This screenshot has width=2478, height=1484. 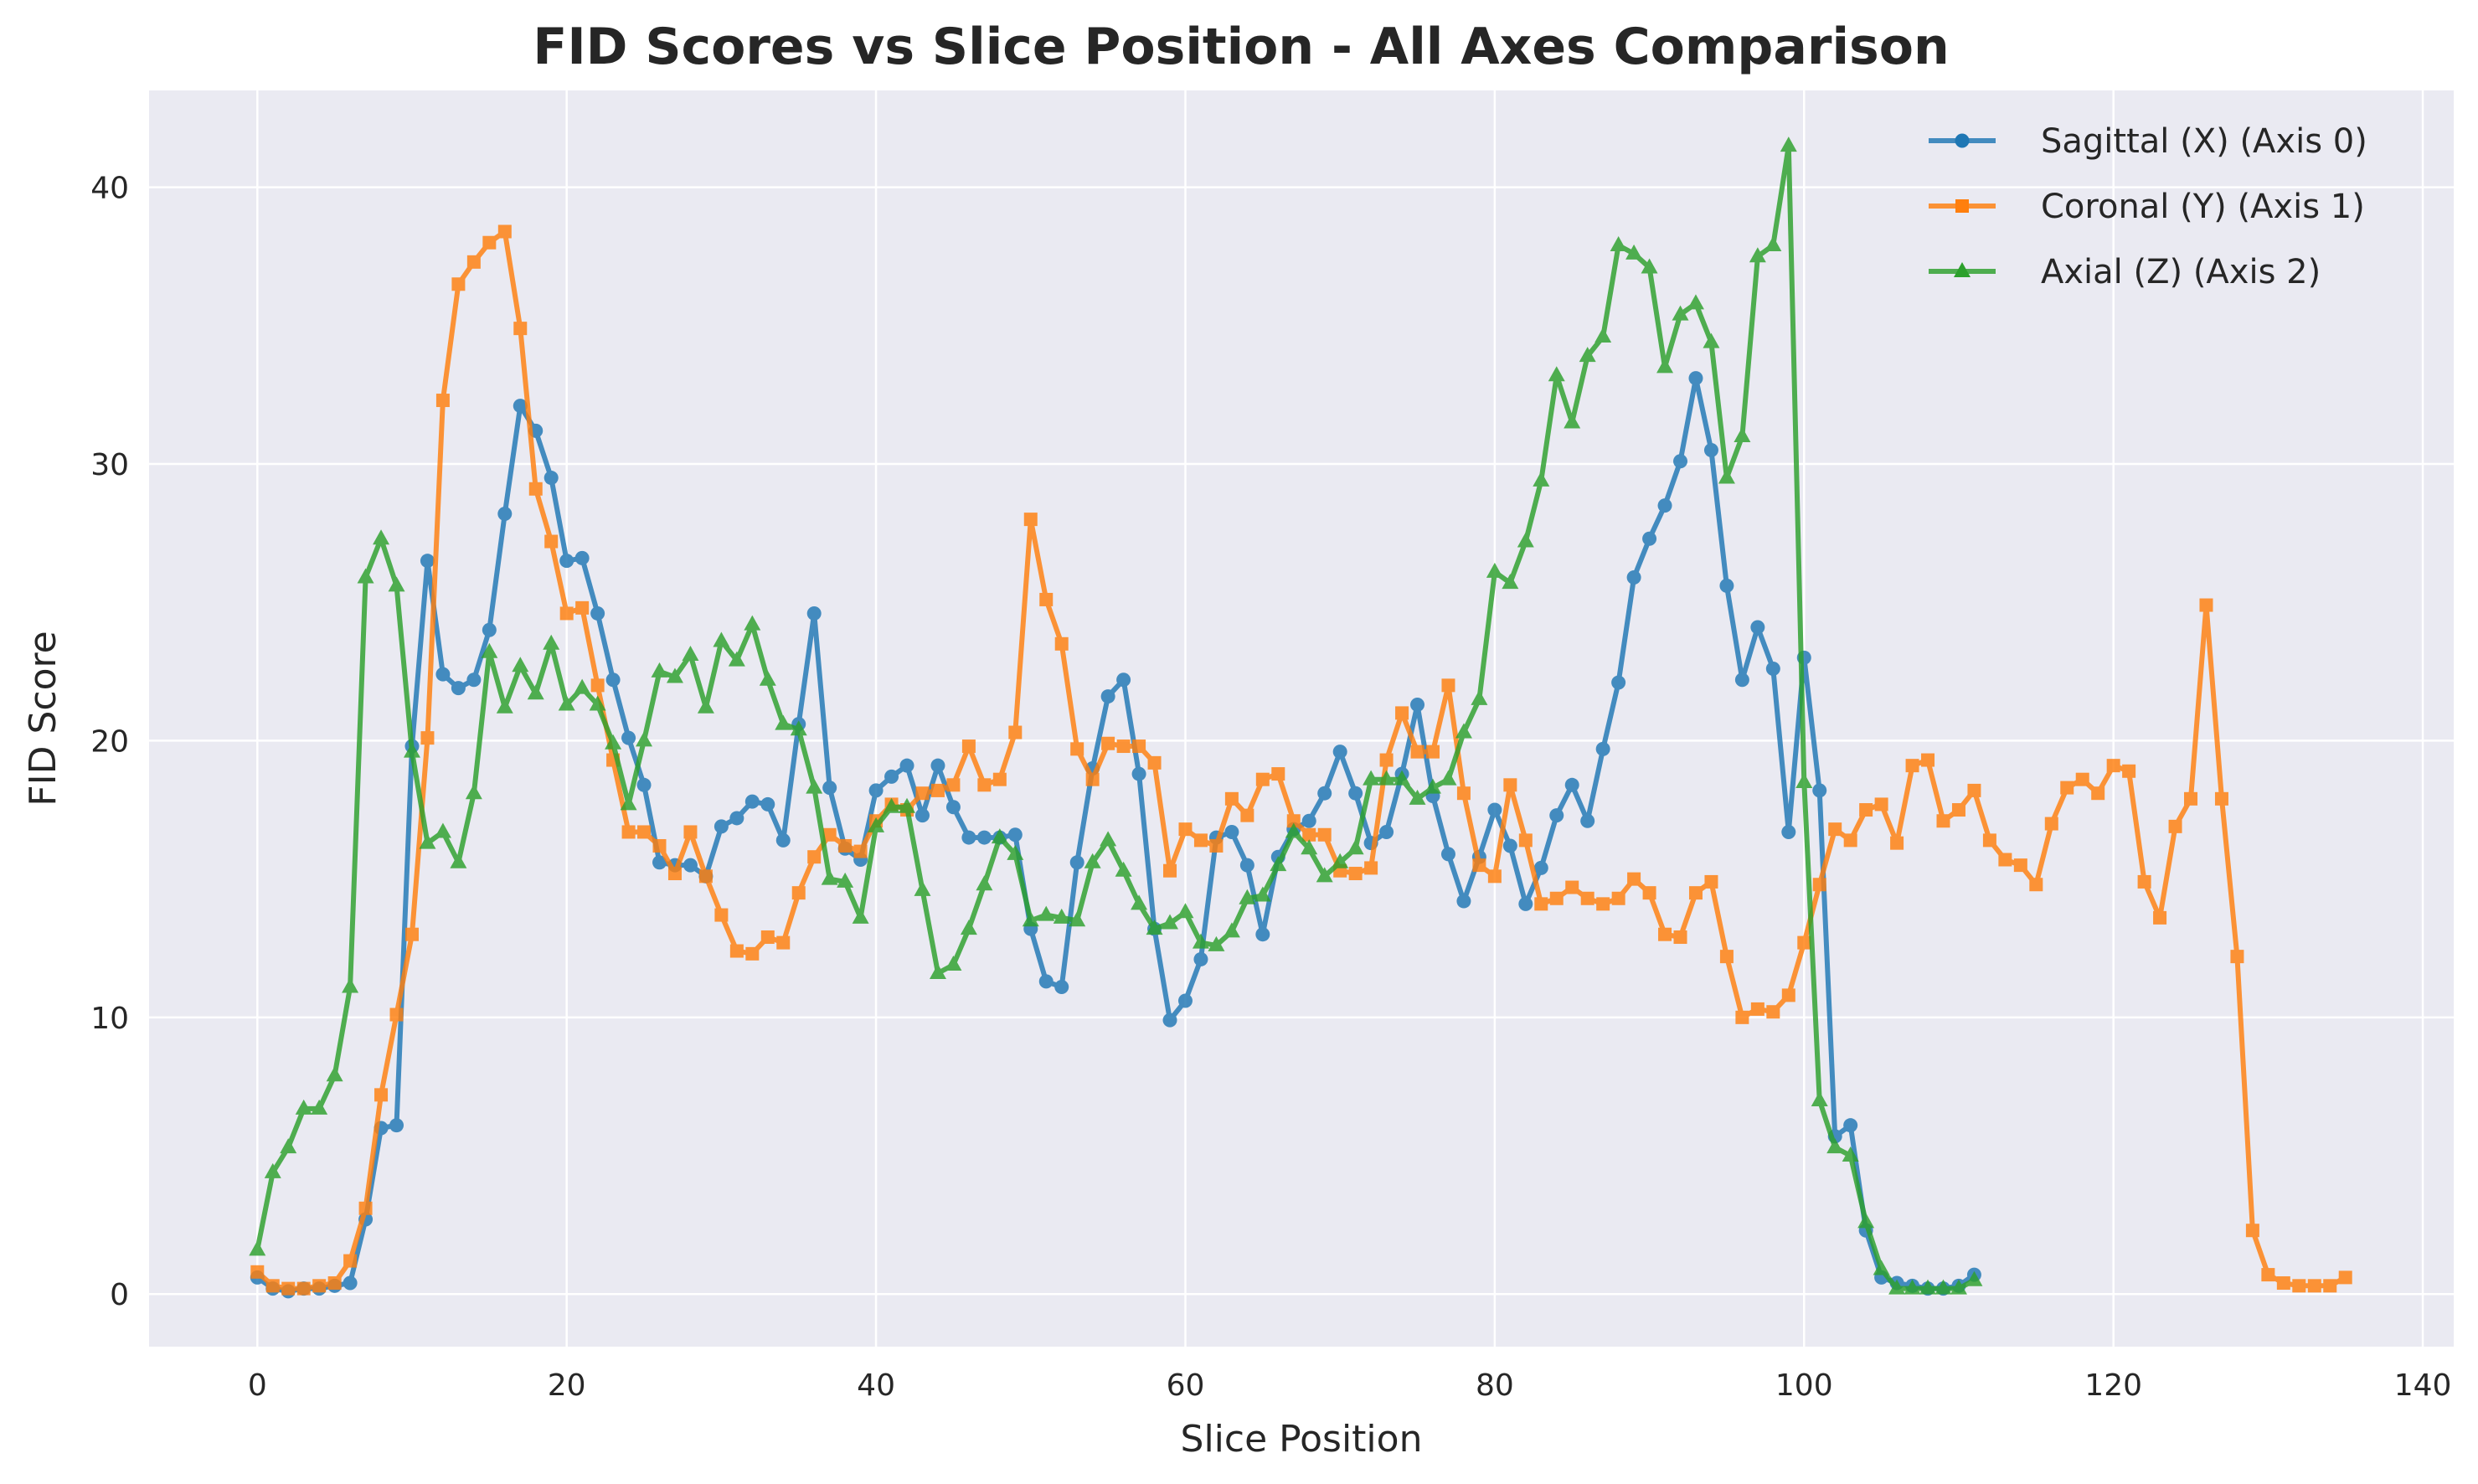 I want to click on x-tick-label: 60, so click(x=1186, y=1385).